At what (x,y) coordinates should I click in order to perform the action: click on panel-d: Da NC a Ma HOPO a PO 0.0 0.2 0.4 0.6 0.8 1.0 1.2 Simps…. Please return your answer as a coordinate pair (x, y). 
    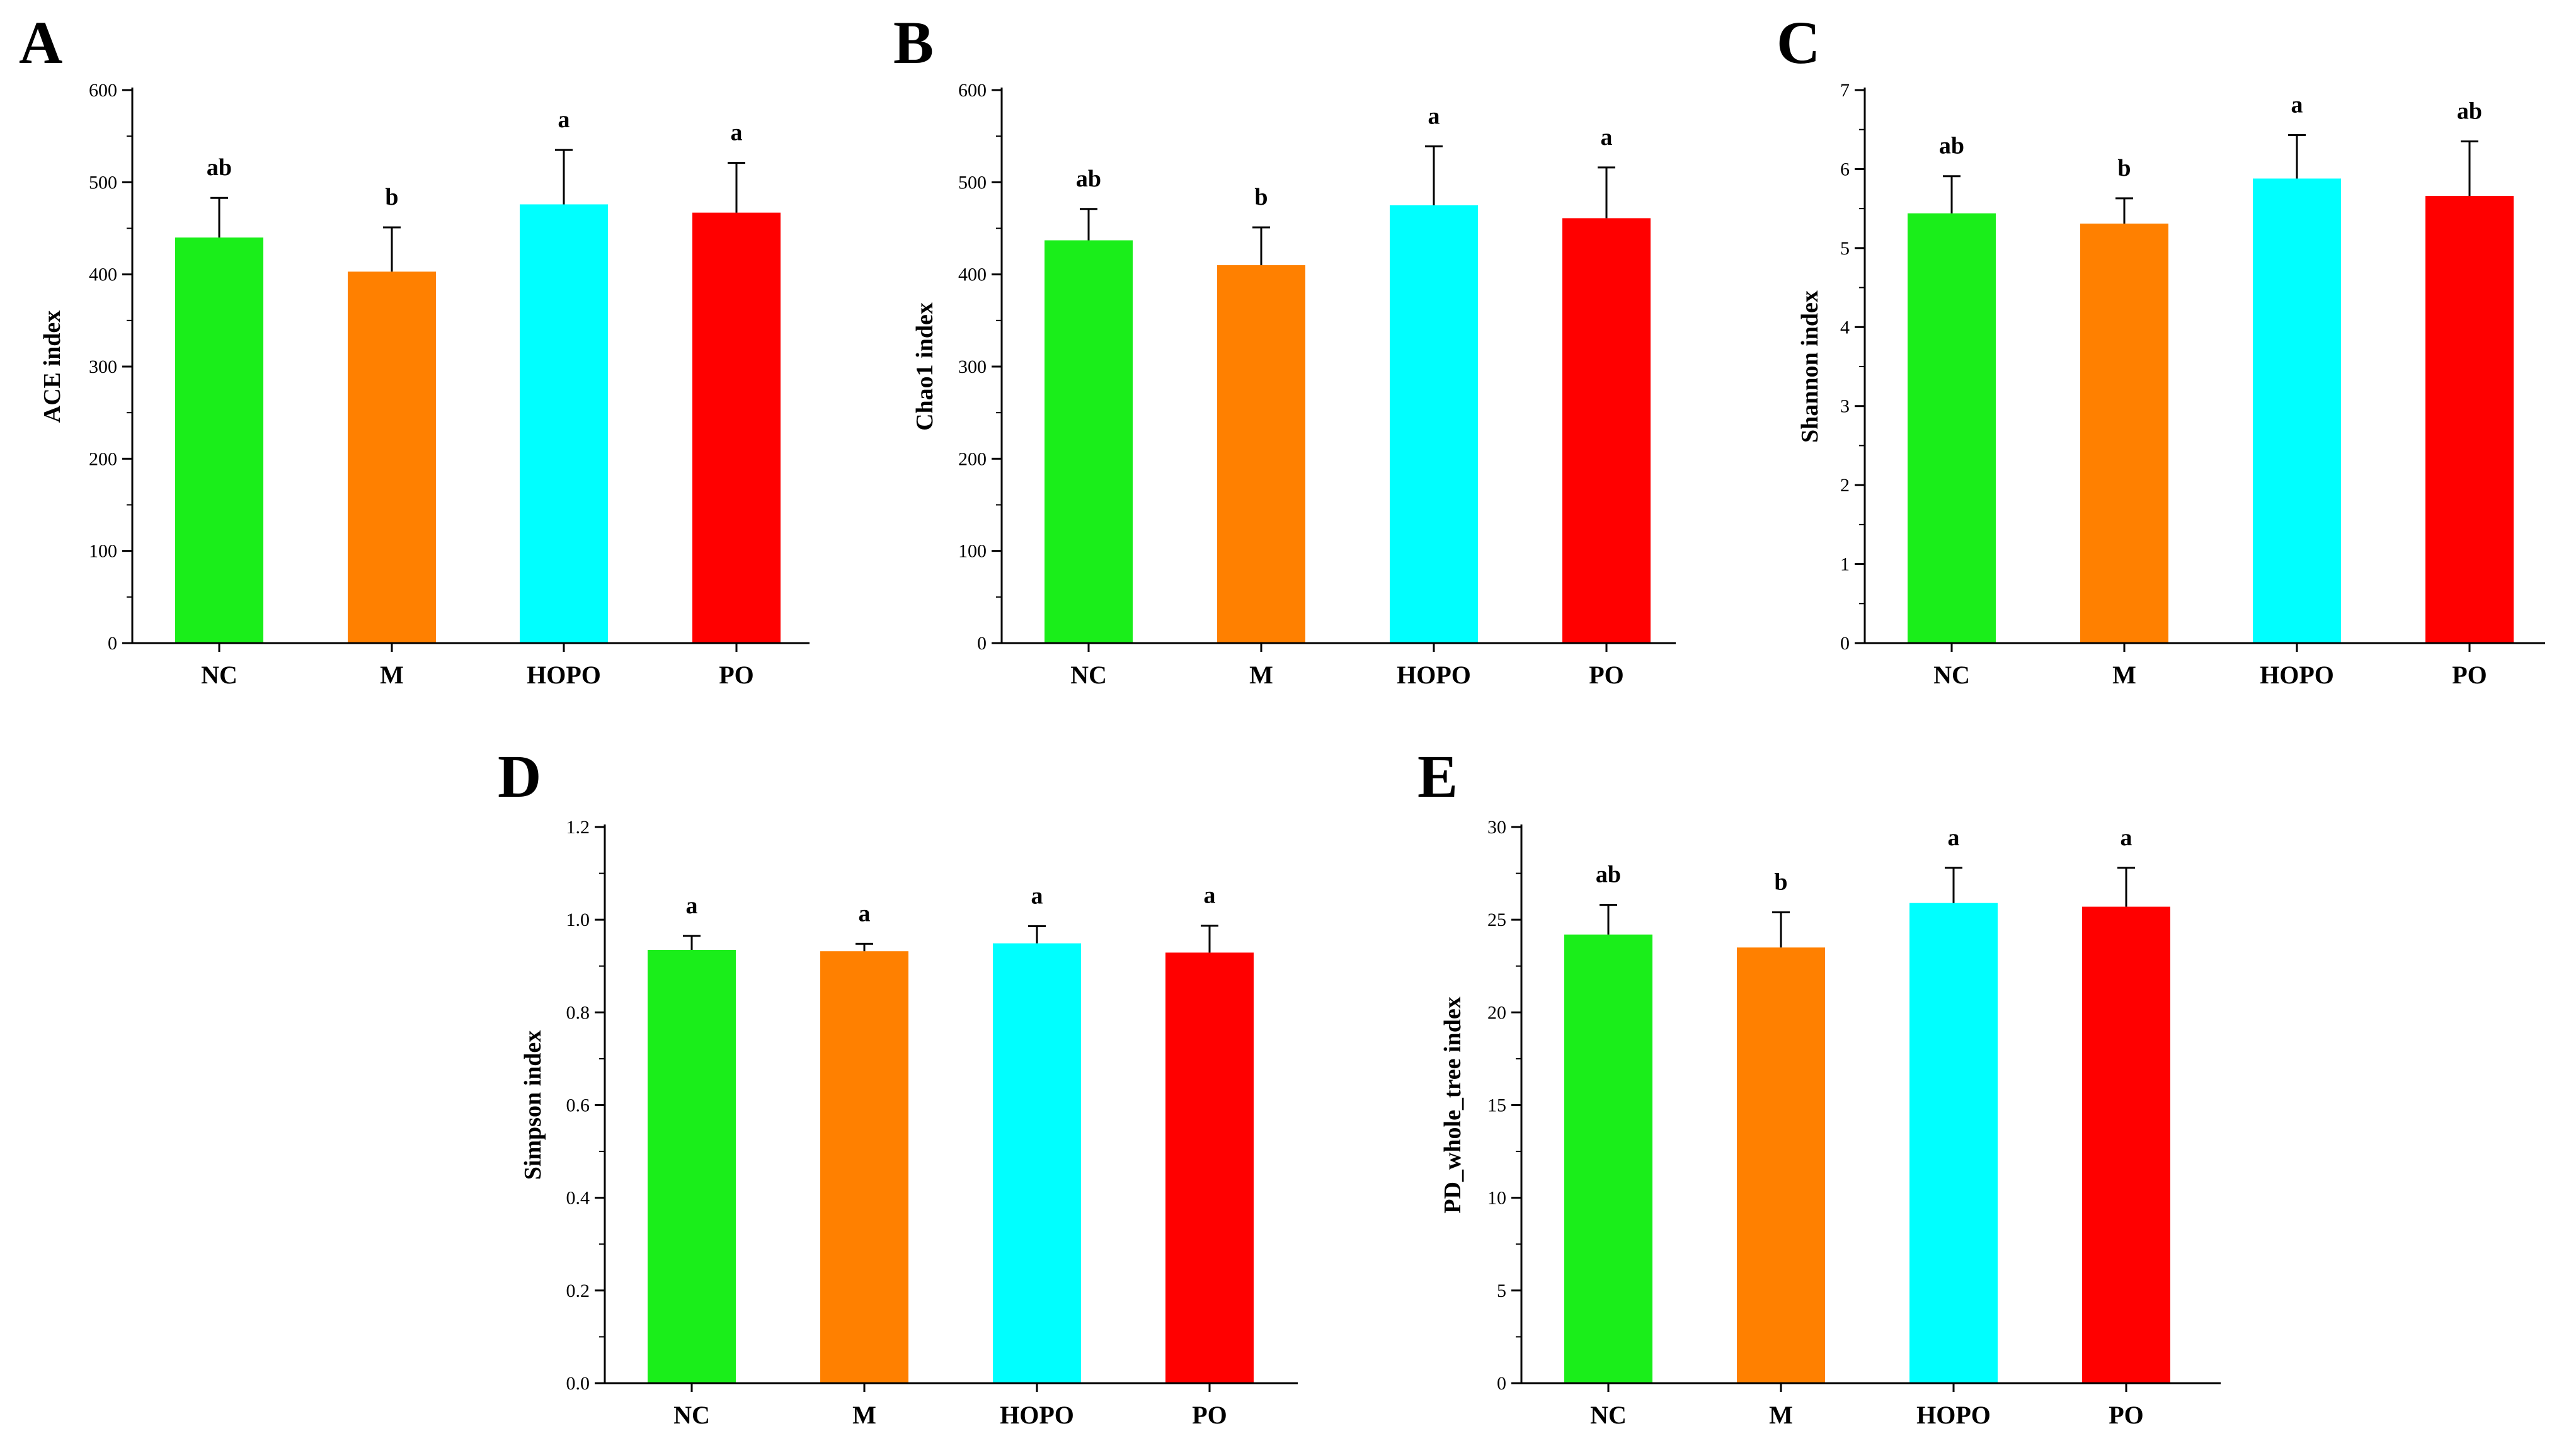
    Looking at the image, I should click on (898, 1086).